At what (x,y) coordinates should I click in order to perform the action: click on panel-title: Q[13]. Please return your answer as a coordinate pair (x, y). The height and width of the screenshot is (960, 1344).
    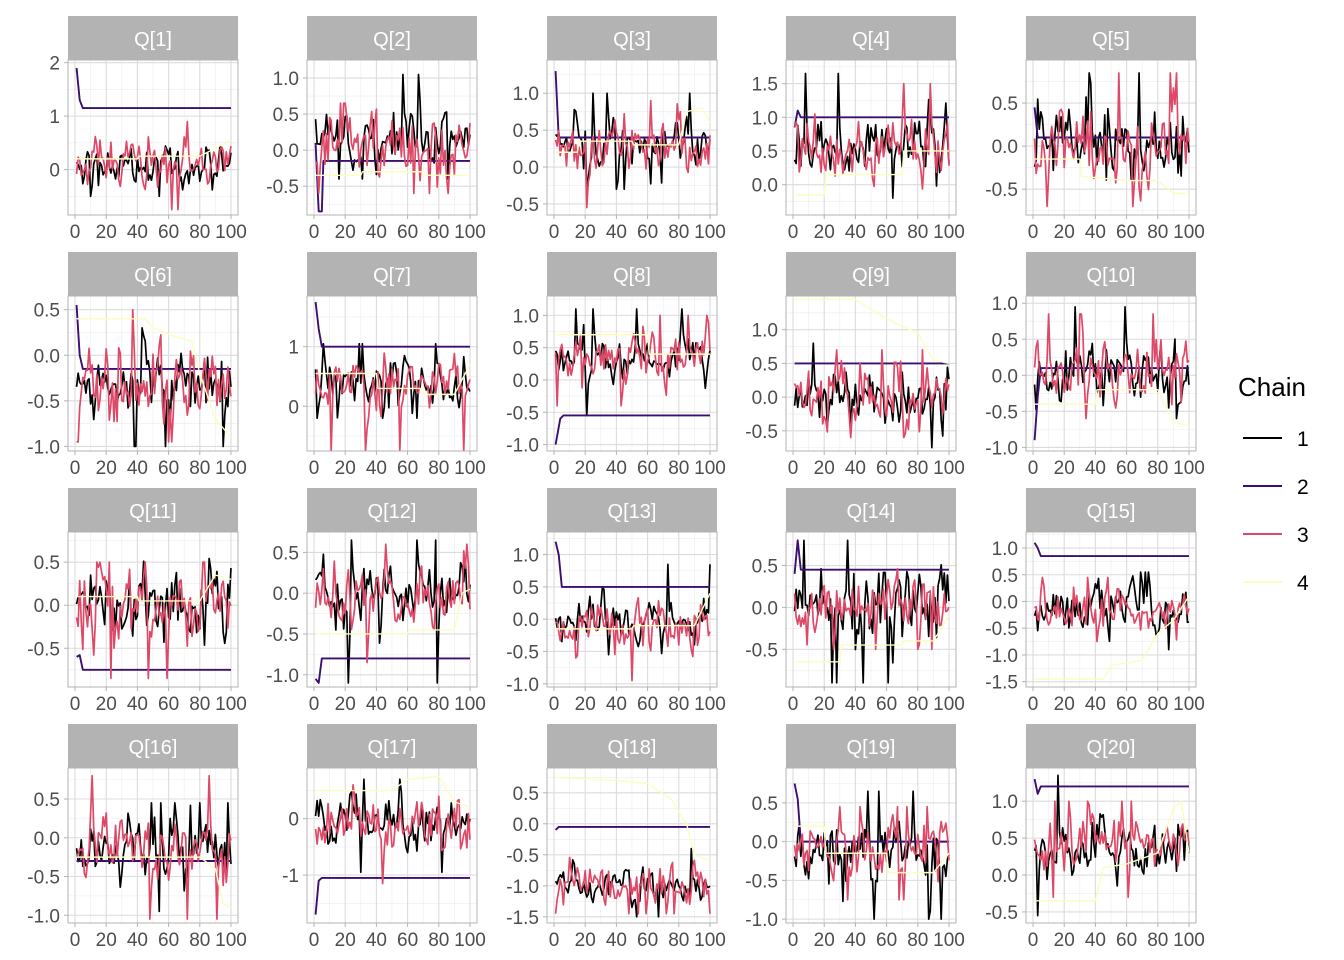
    Looking at the image, I should click on (632, 512).